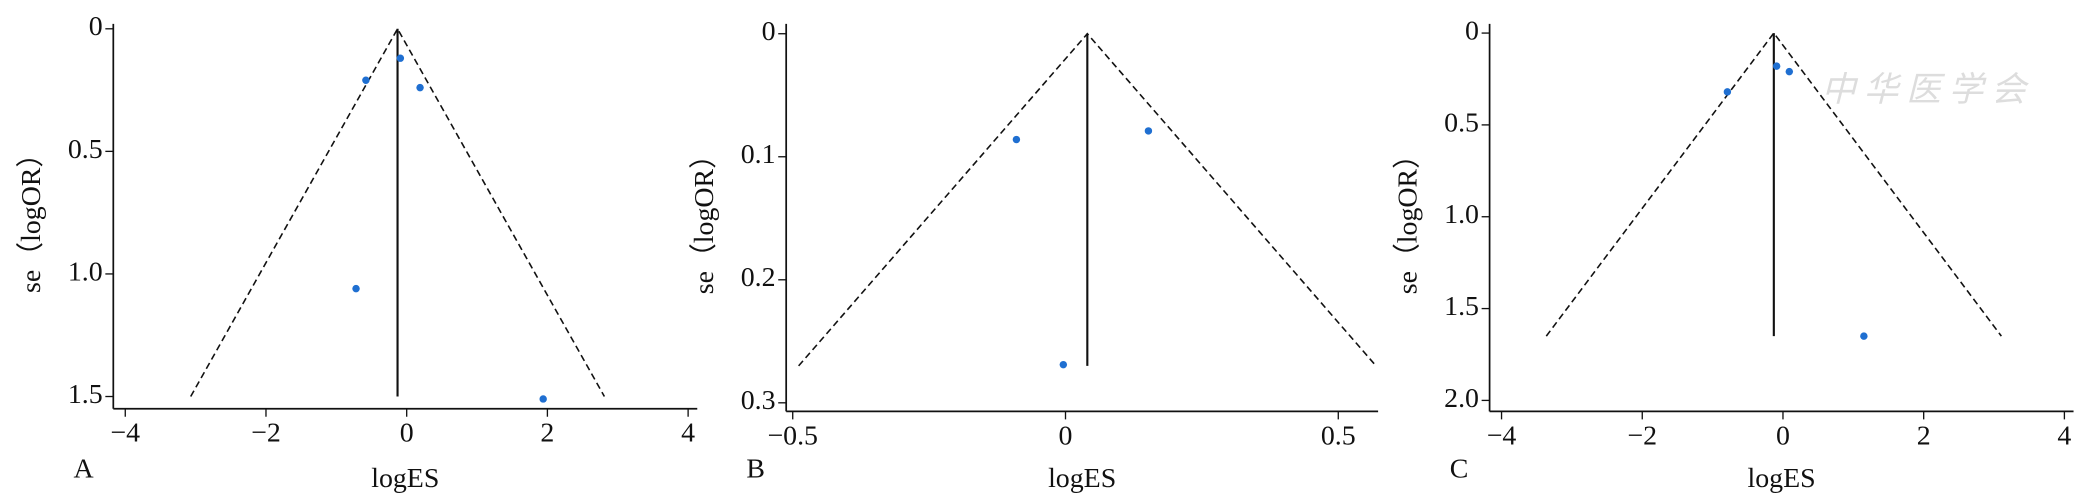 The width and height of the screenshot is (2082, 503). Describe the element at coordinates (758, 277) in the screenshot. I see `y-tick-label: 0.2` at that location.